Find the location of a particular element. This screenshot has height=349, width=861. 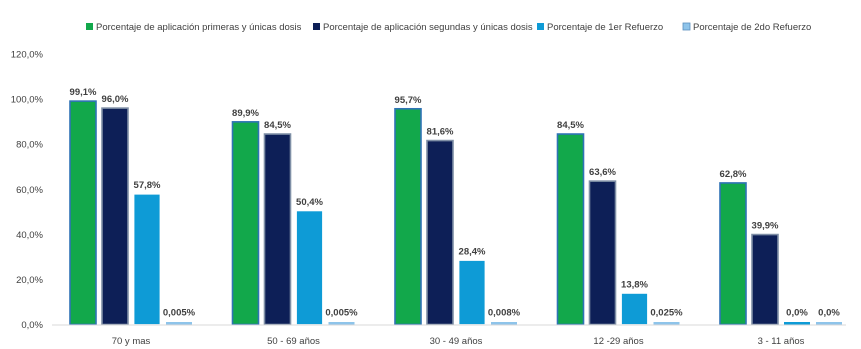

y-tick-label: 40,0% is located at coordinates (29, 235).